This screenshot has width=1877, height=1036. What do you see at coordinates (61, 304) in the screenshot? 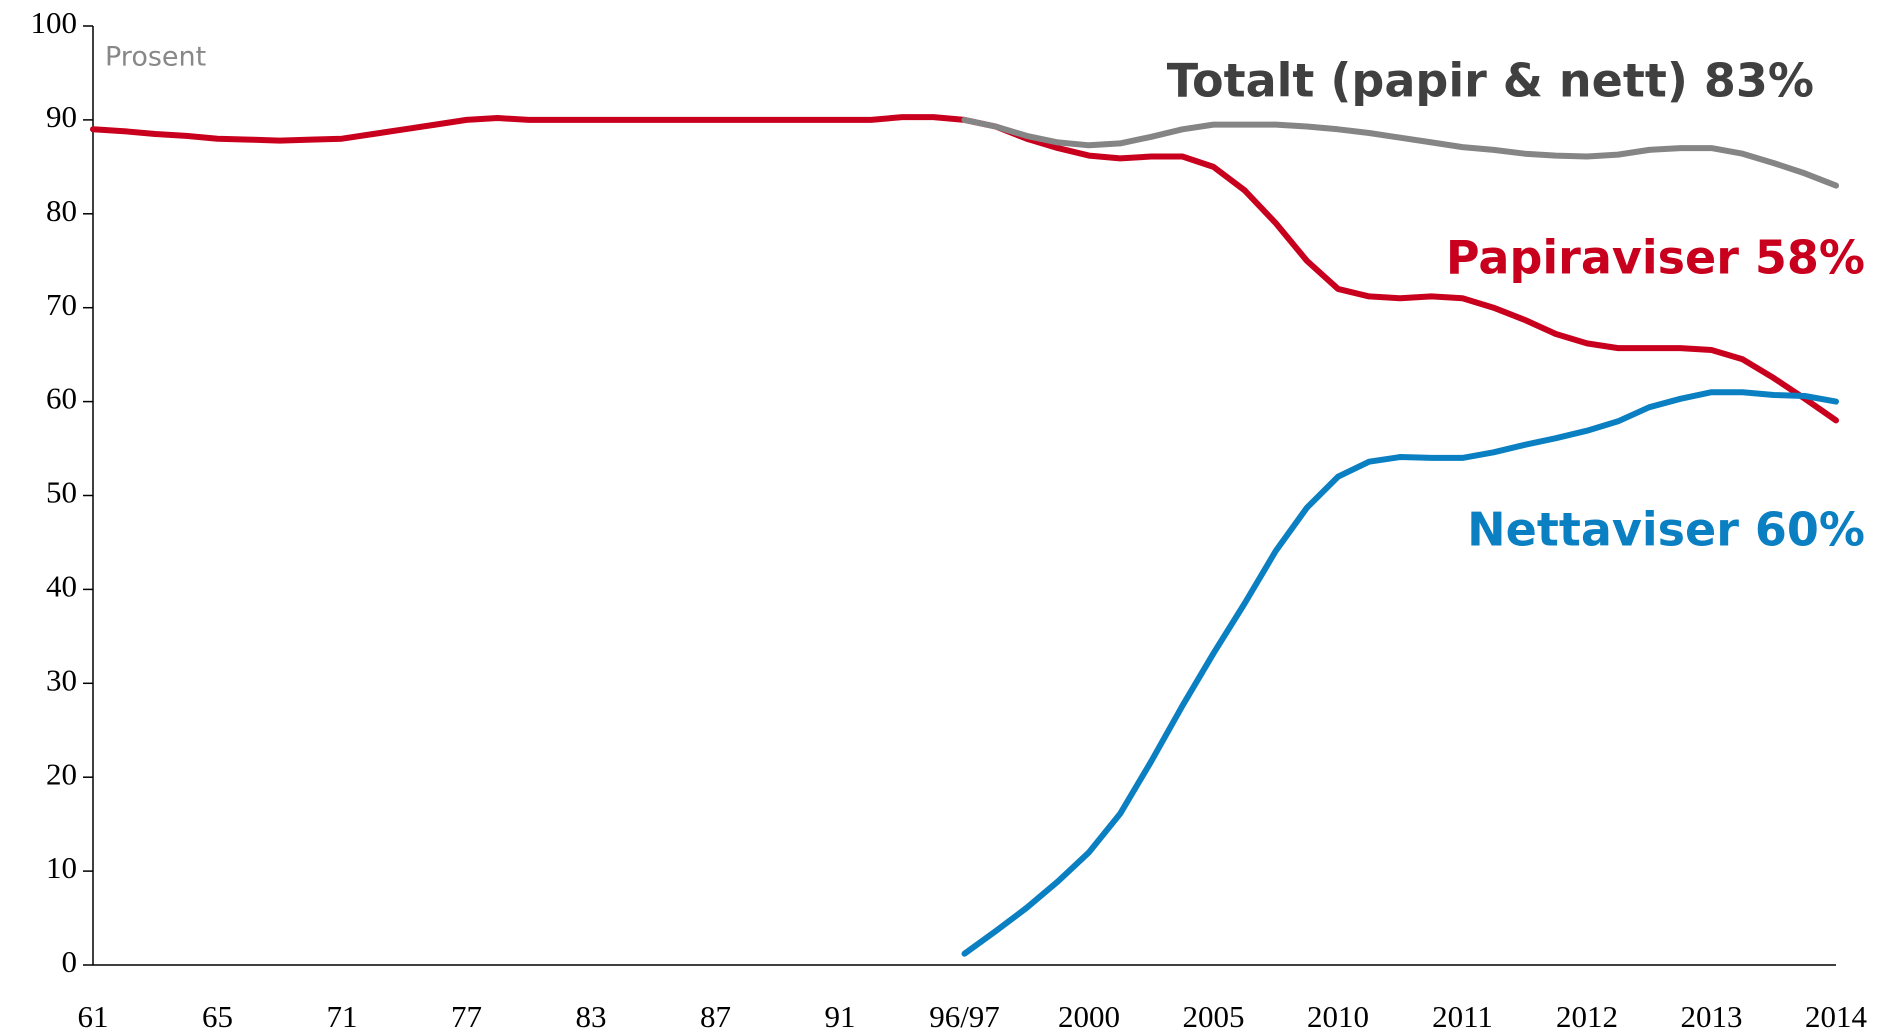
I see `y-tick-label: 70` at bounding box center [61, 304].